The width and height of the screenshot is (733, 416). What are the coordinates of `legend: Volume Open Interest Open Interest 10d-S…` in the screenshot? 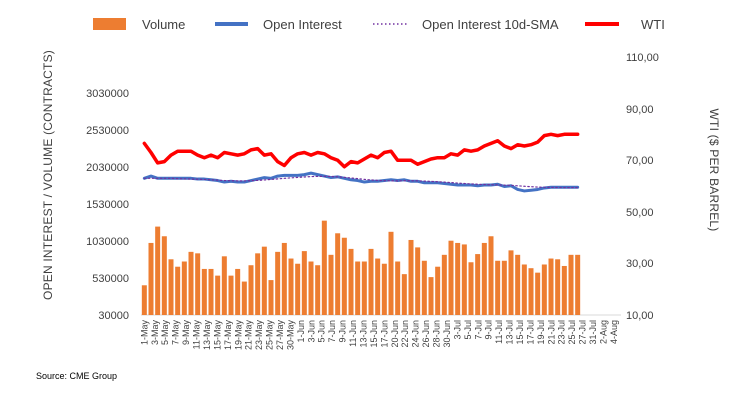 It's located at (379, 24).